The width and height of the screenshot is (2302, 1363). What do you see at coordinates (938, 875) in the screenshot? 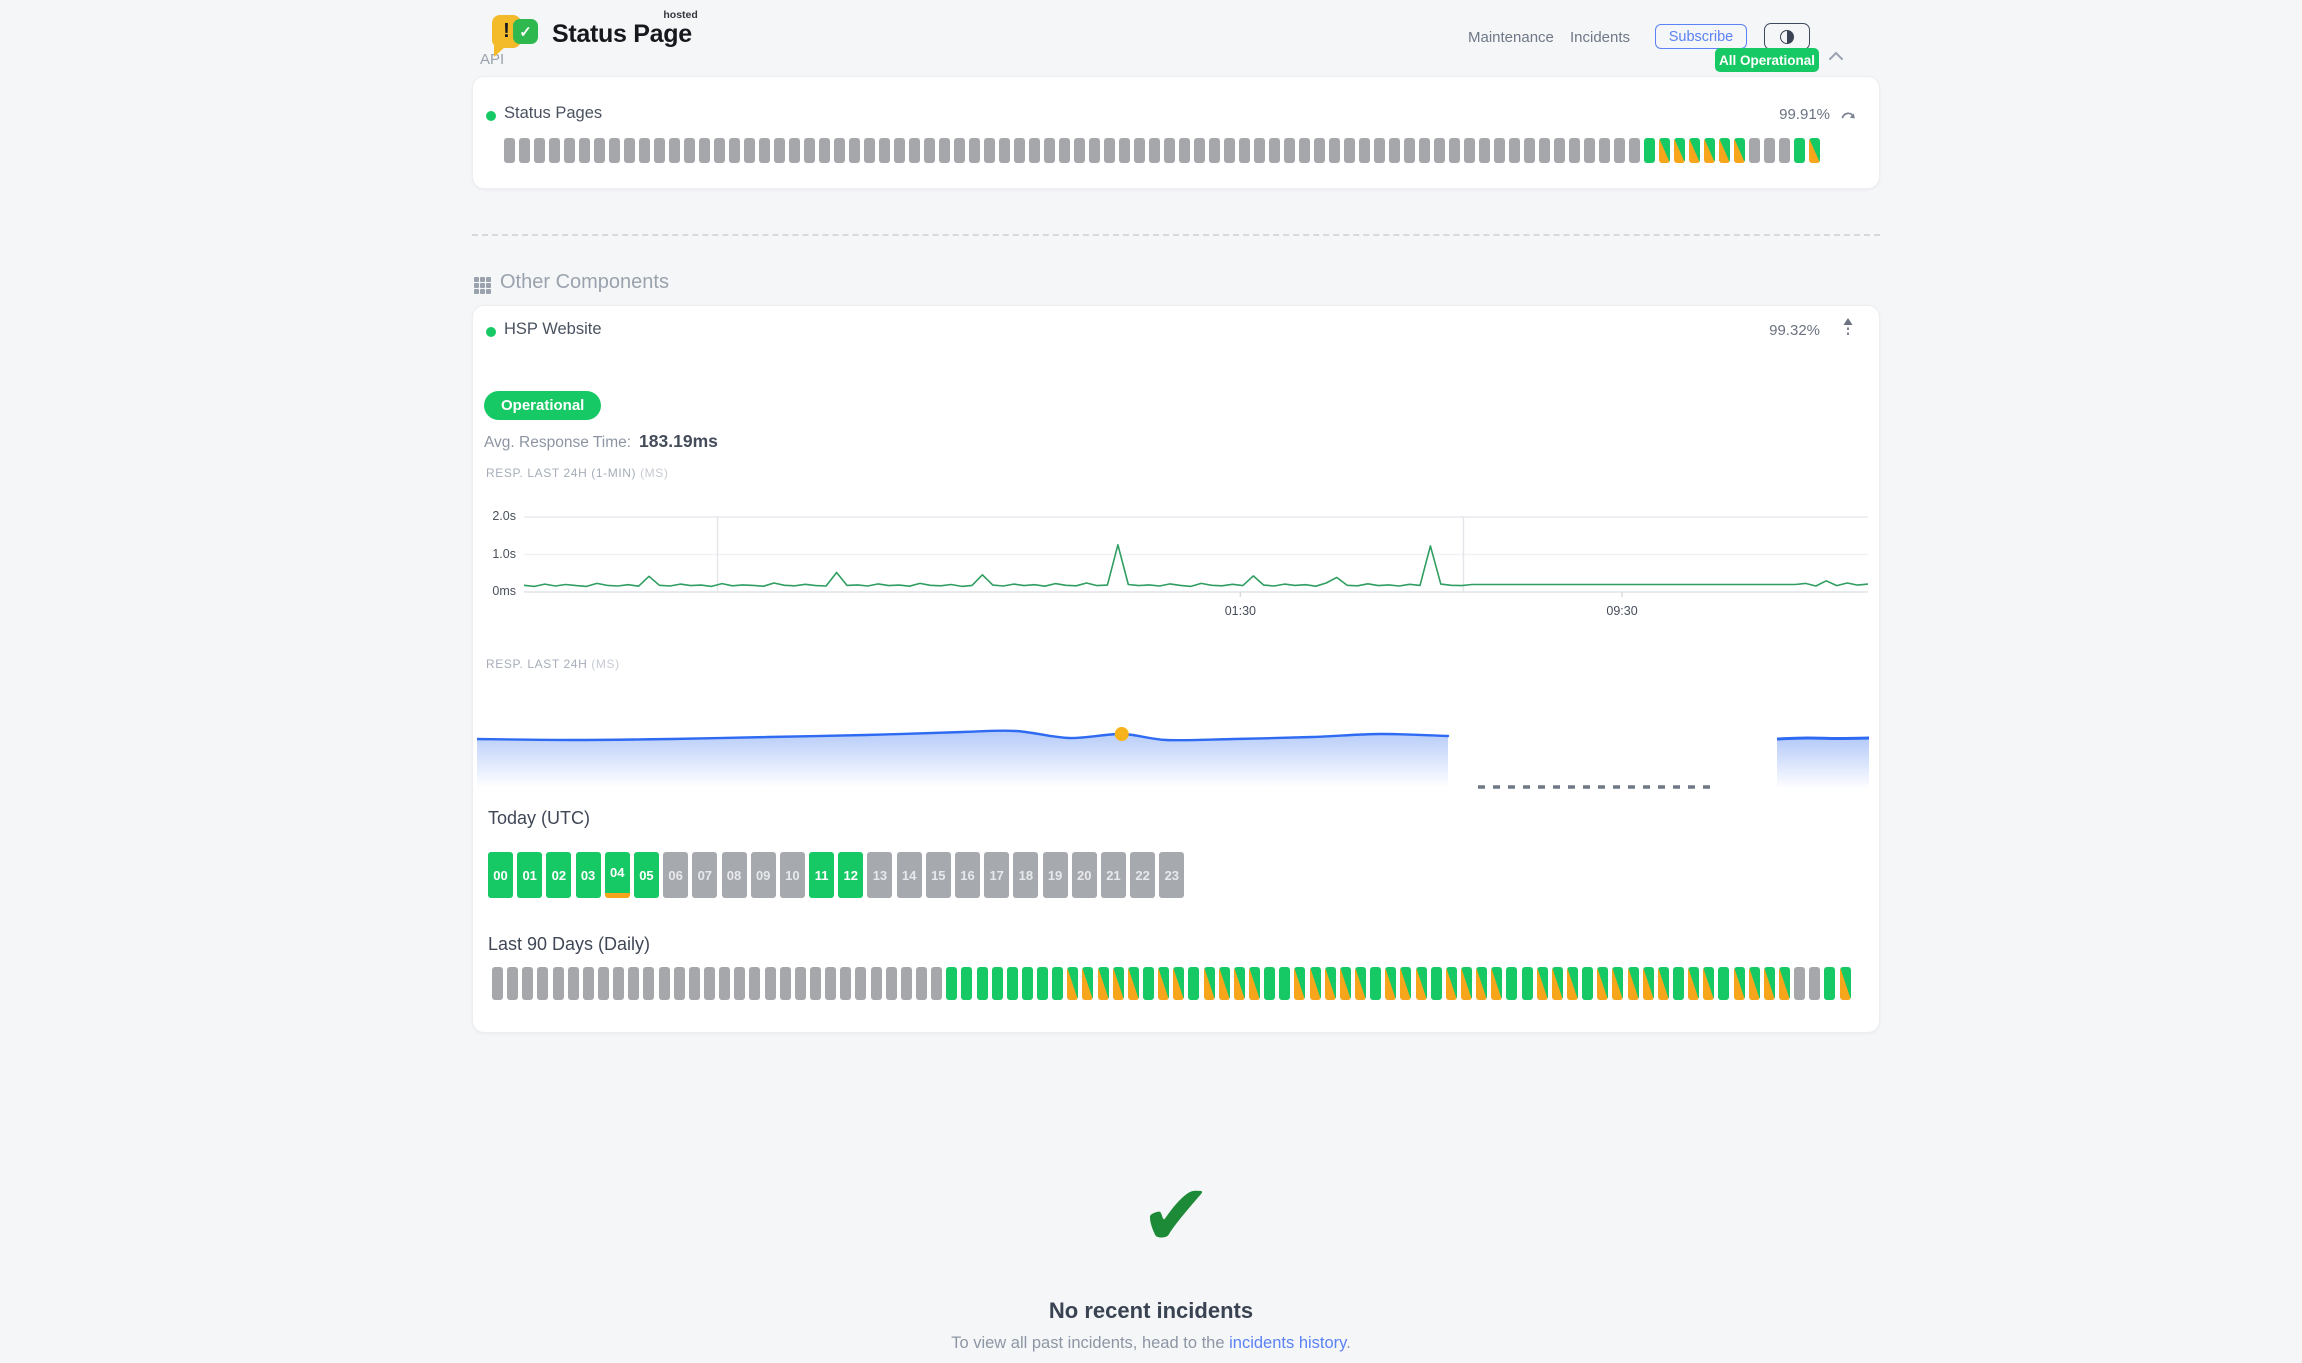
I see `hour-block: 15` at bounding box center [938, 875].